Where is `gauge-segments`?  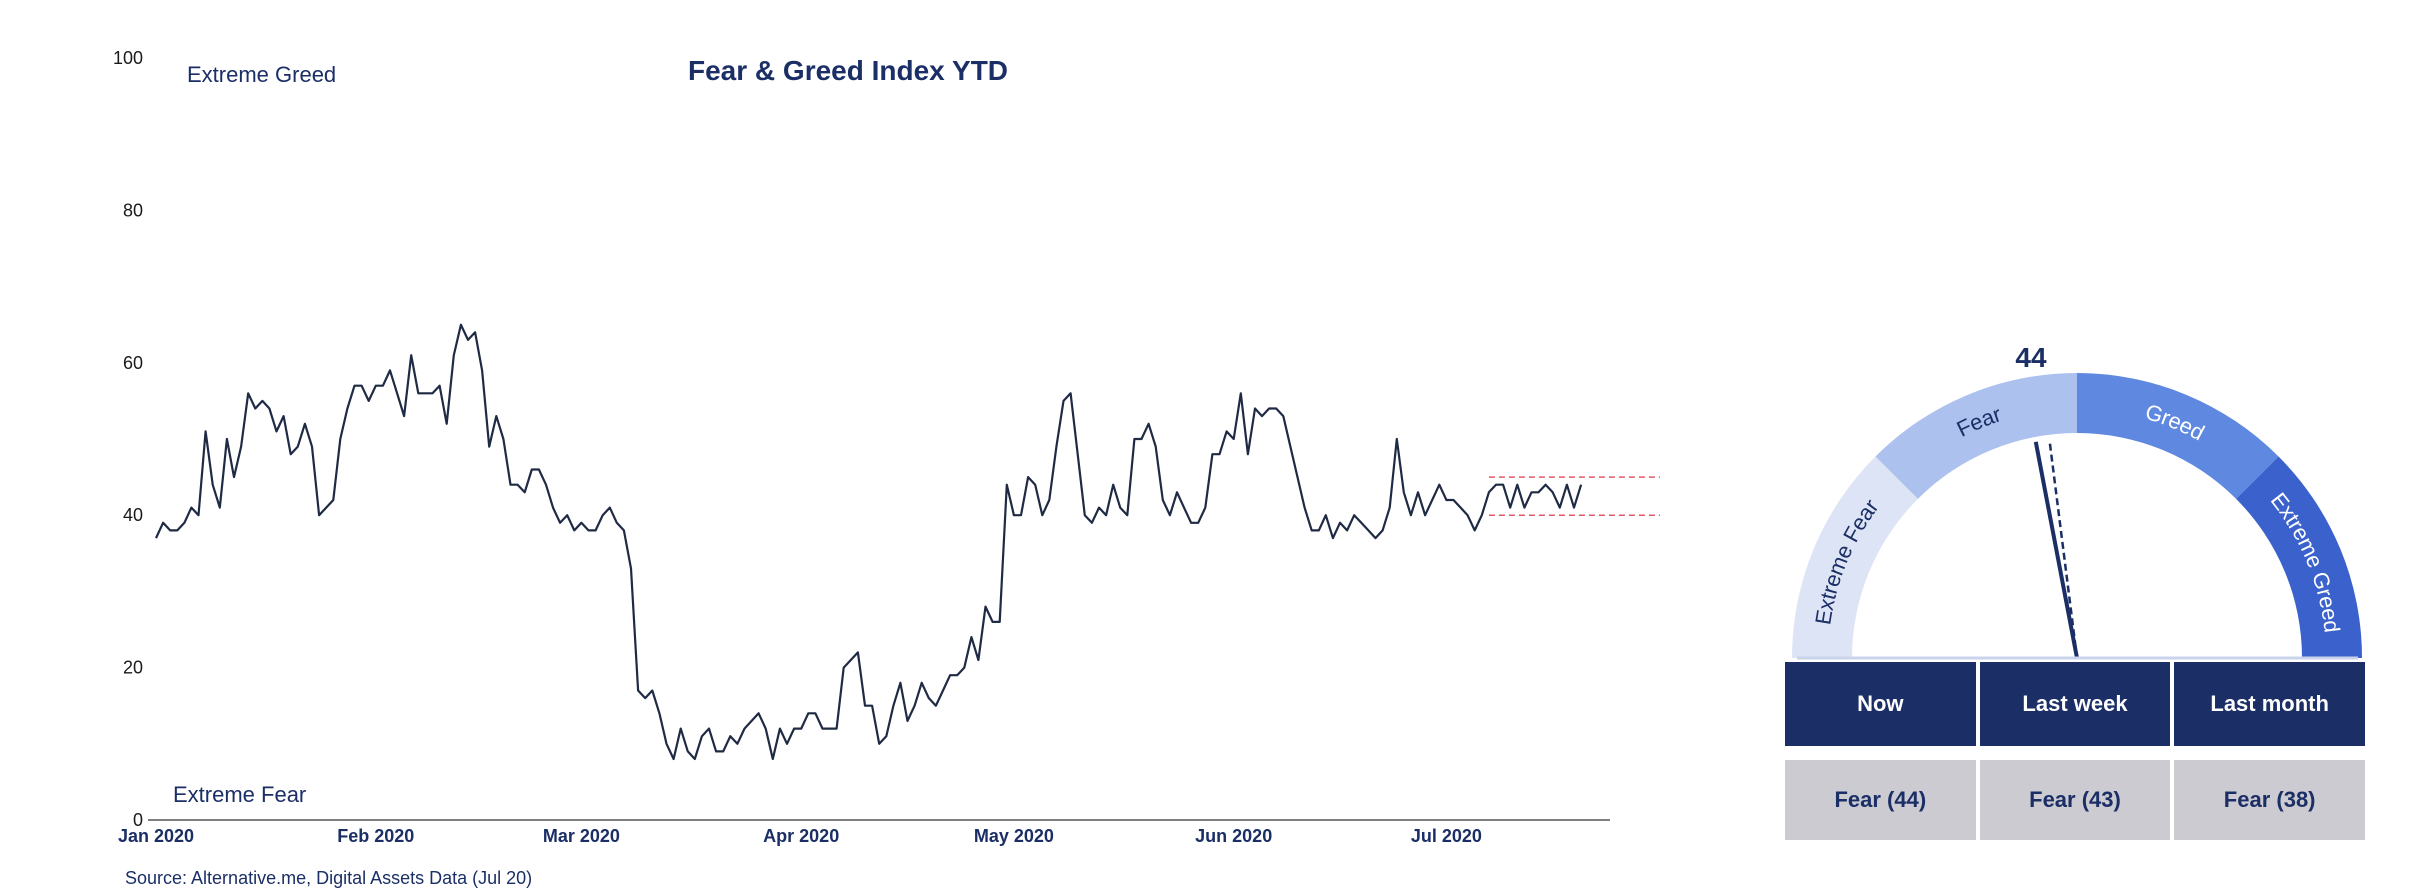
gauge-segments is located at coordinates (2077, 515).